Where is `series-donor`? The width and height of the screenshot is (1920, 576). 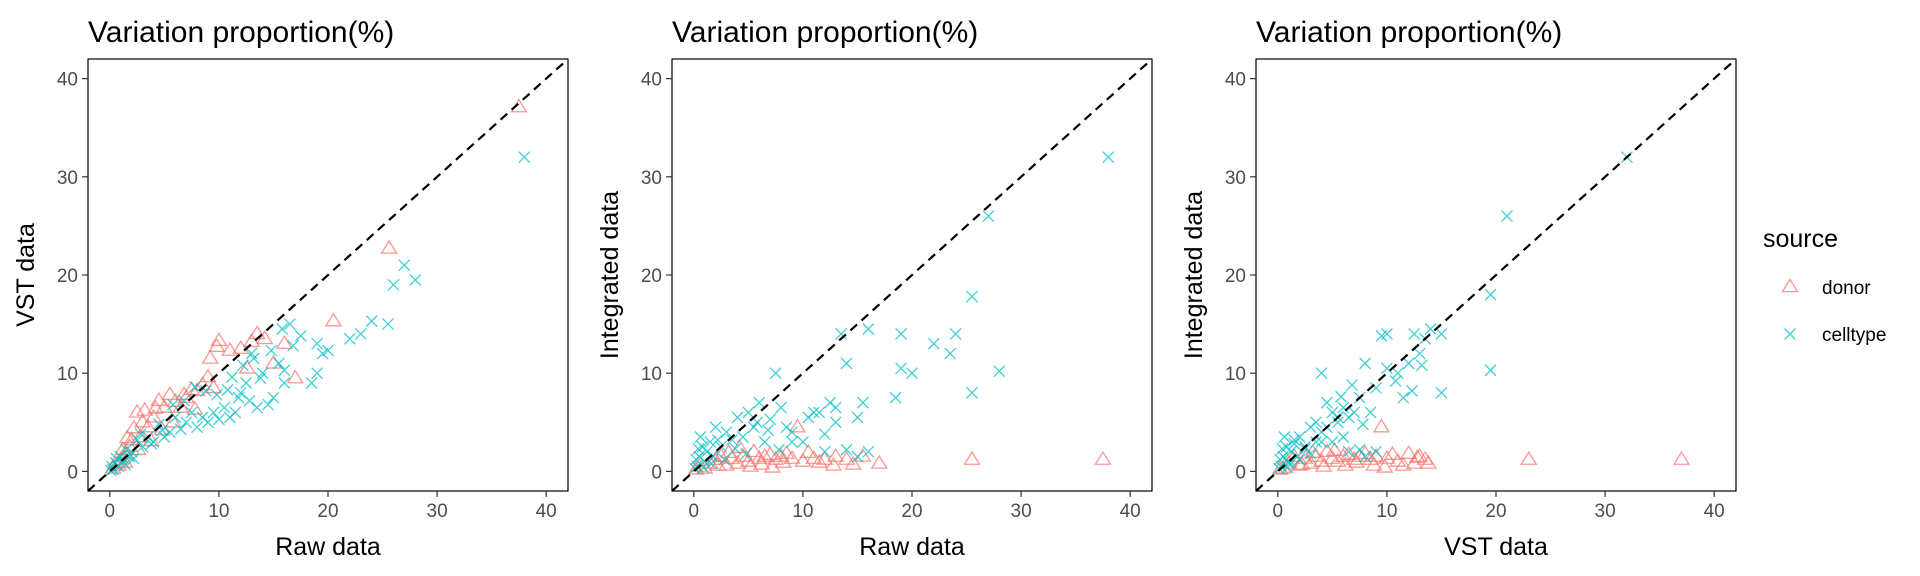
series-donor is located at coordinates (1481, 446).